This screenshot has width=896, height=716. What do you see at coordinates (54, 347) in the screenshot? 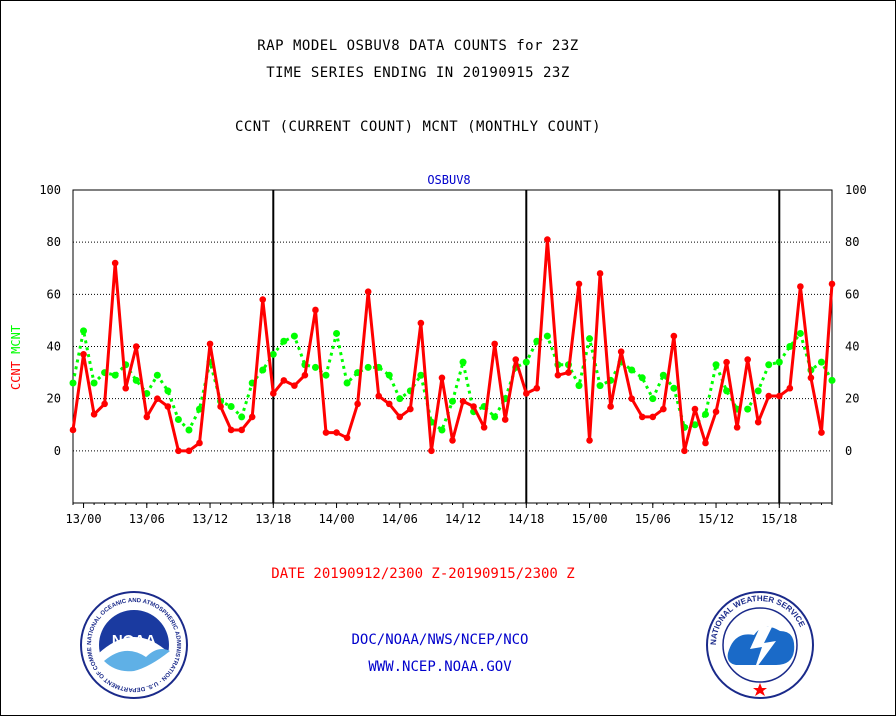
I see `y-tick-label-left: 40` at bounding box center [54, 347].